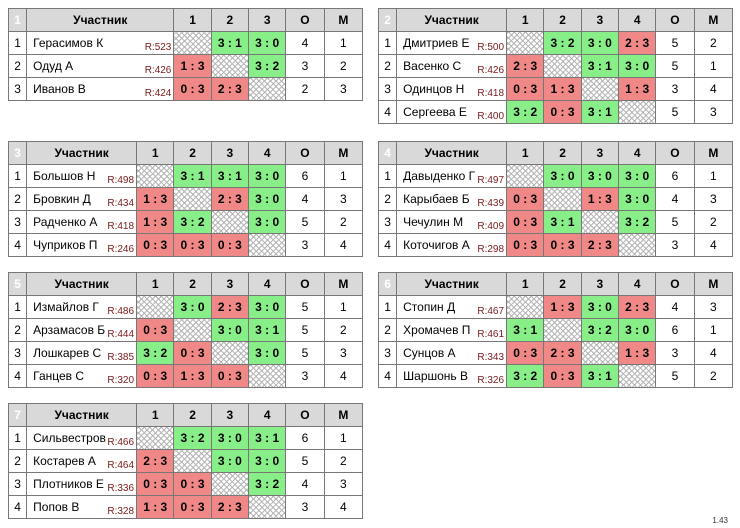  What do you see at coordinates (452, 89) in the screenshot?
I see `player-name-cell: Одинцов Н R:418` at bounding box center [452, 89].